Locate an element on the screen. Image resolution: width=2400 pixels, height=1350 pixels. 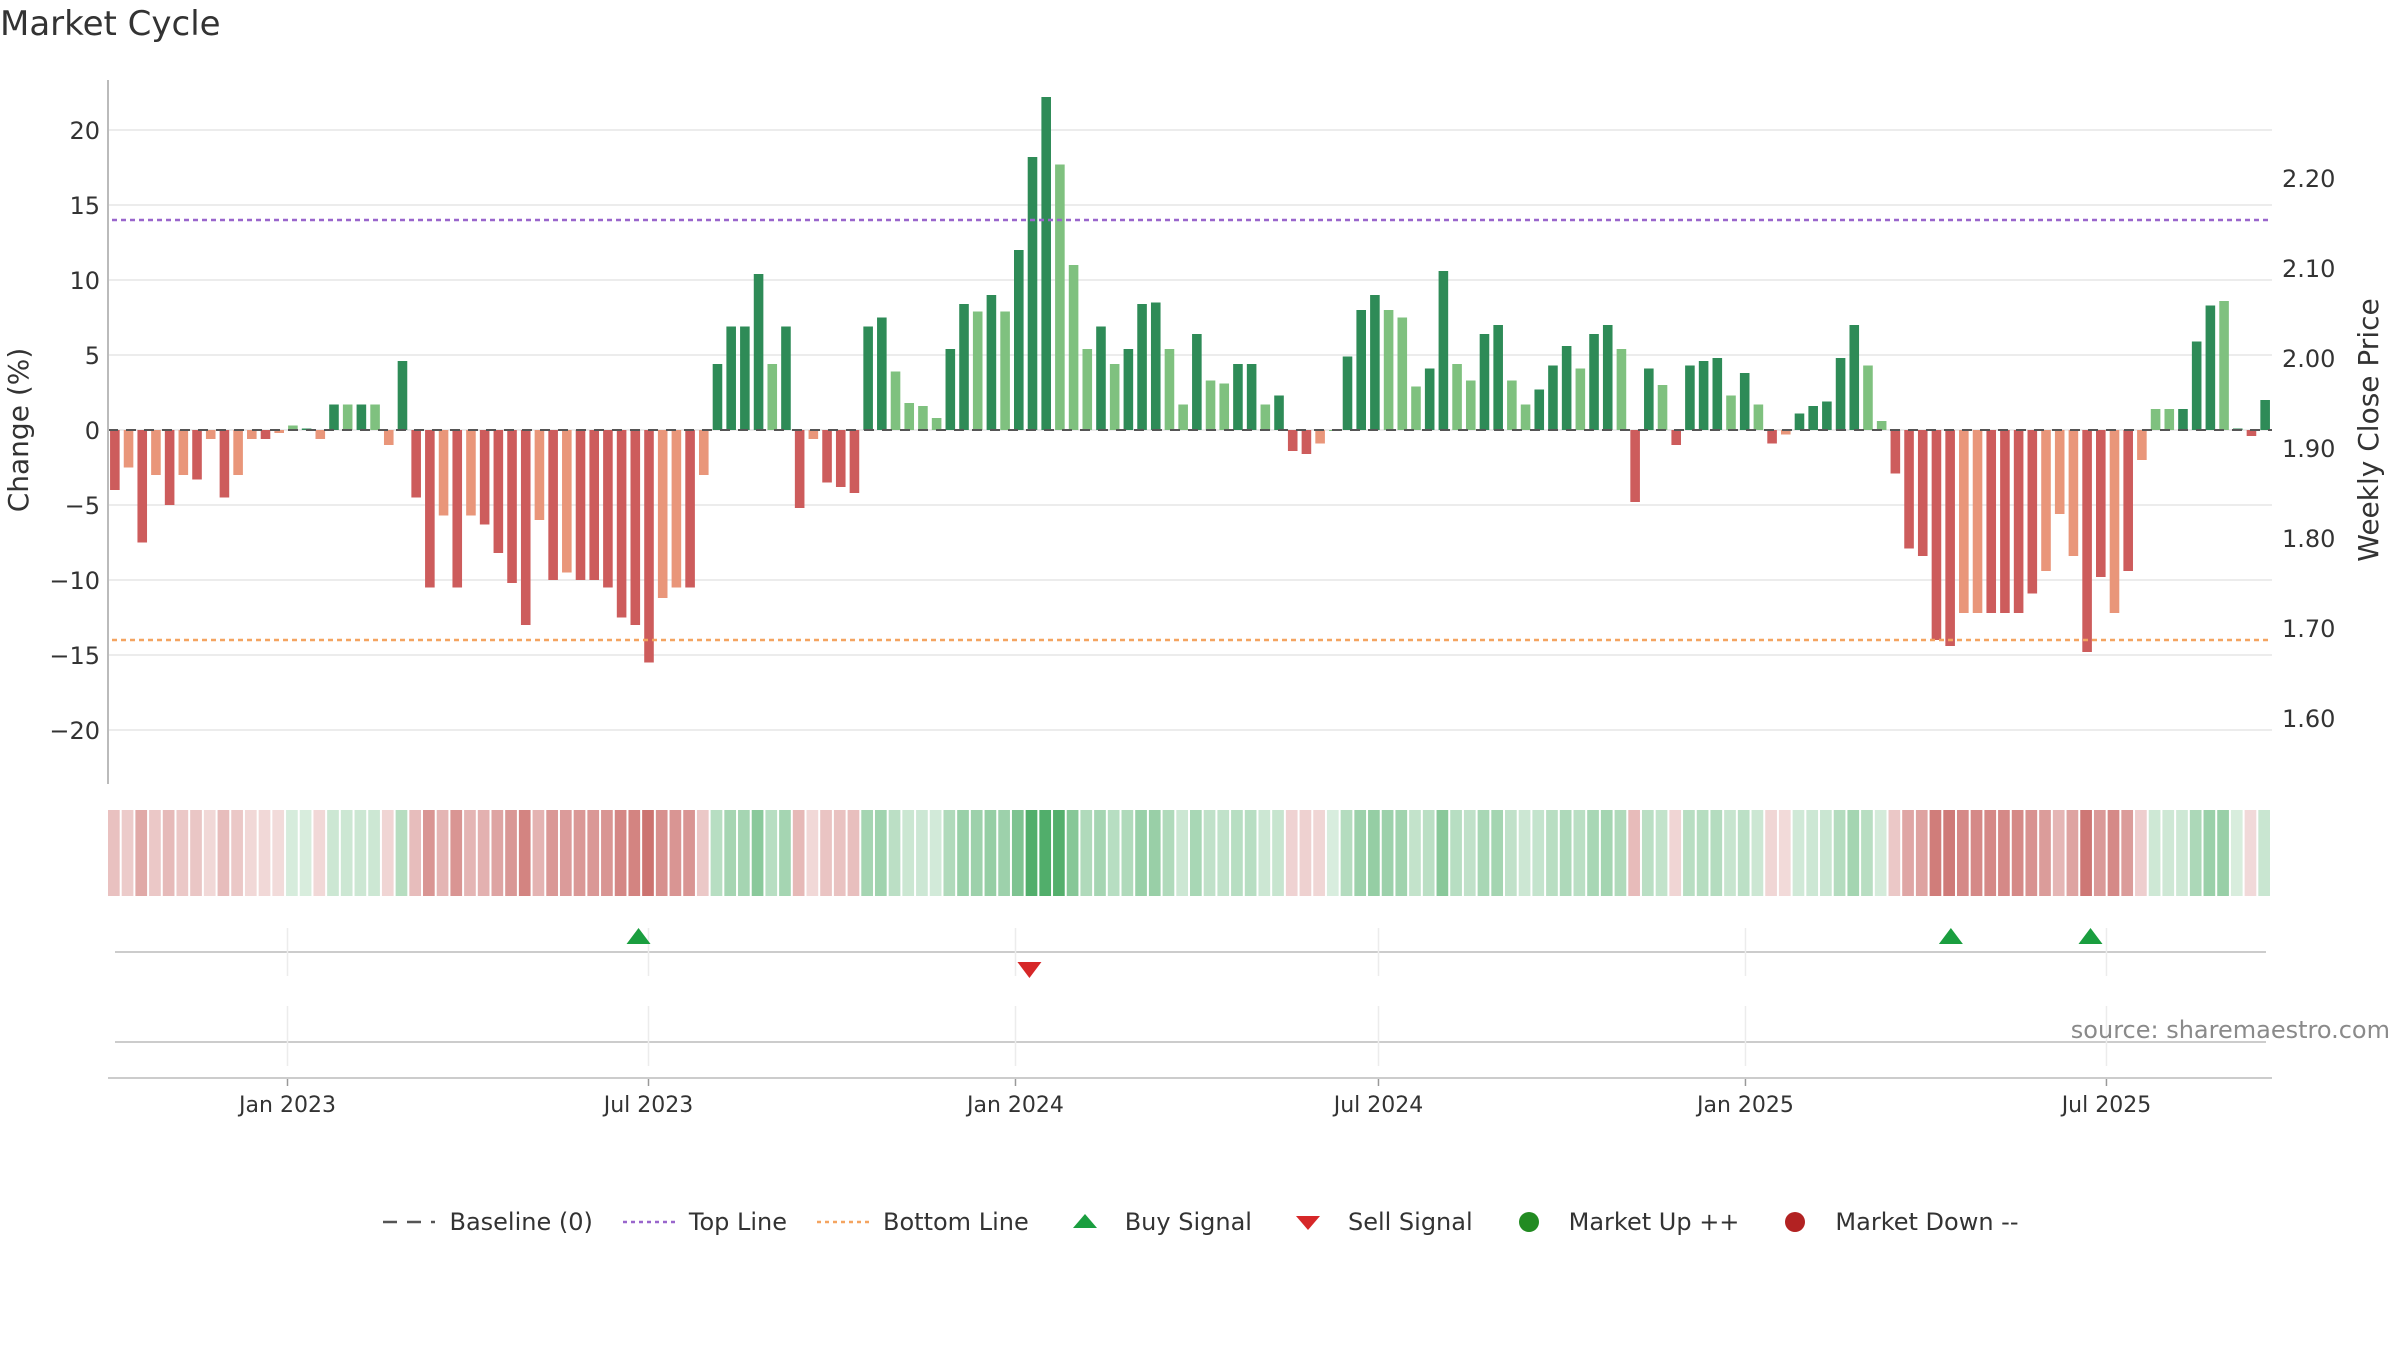
buy-signal-marker is located at coordinates (638, 936).